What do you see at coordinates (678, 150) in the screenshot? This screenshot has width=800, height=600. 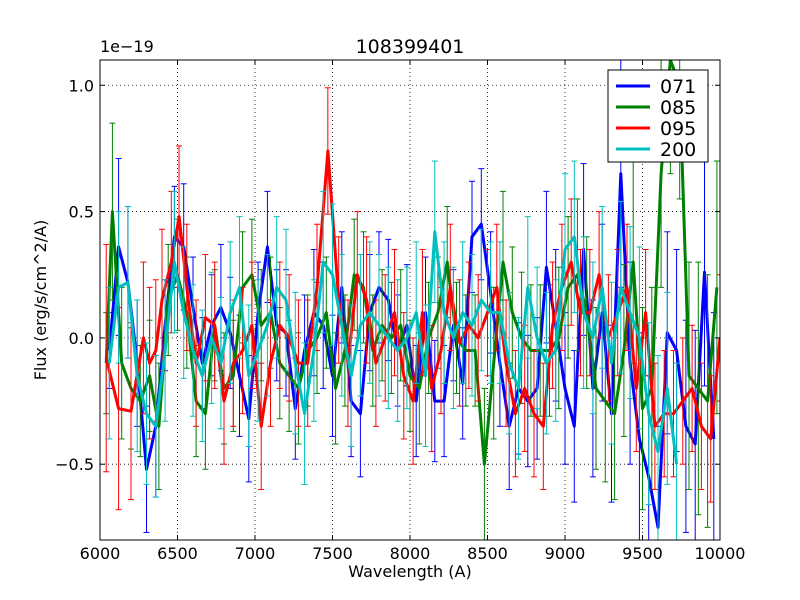 I see `legend-label-200: 200` at bounding box center [678, 150].